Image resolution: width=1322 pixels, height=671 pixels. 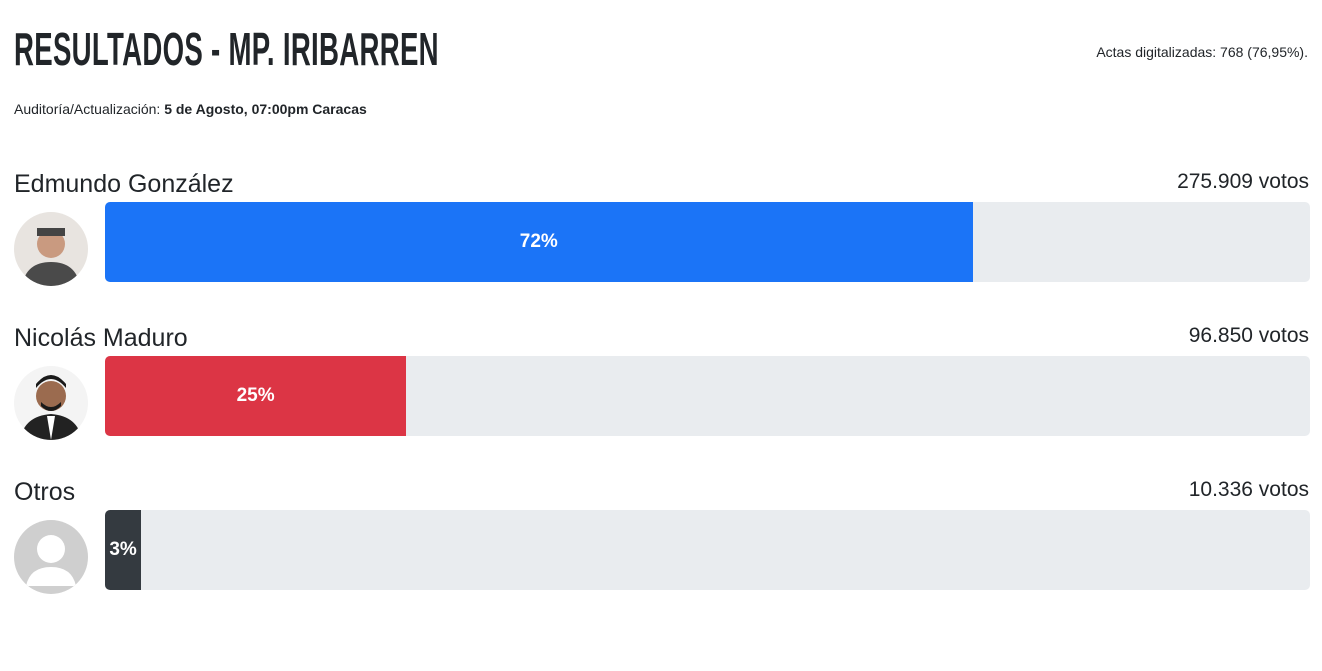 What do you see at coordinates (265, 109) in the screenshot?
I see `update-value: 5 de Agosto, 07:00pm Caracas` at bounding box center [265, 109].